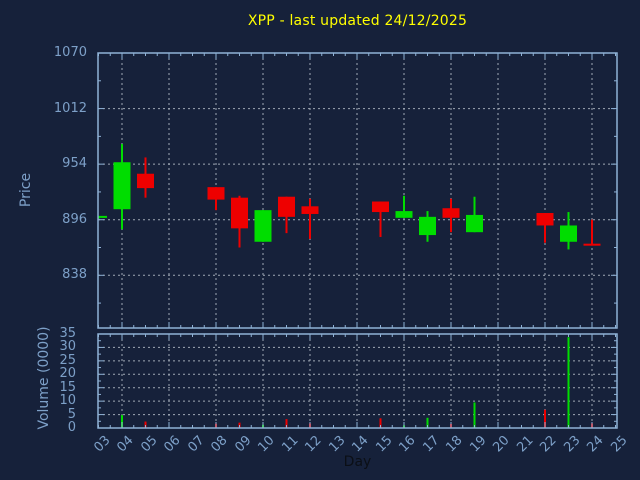 The width and height of the screenshot is (640, 480). Describe the element at coordinates (67, 333) in the screenshot. I see `volume-tick-label-35: 35` at that location.